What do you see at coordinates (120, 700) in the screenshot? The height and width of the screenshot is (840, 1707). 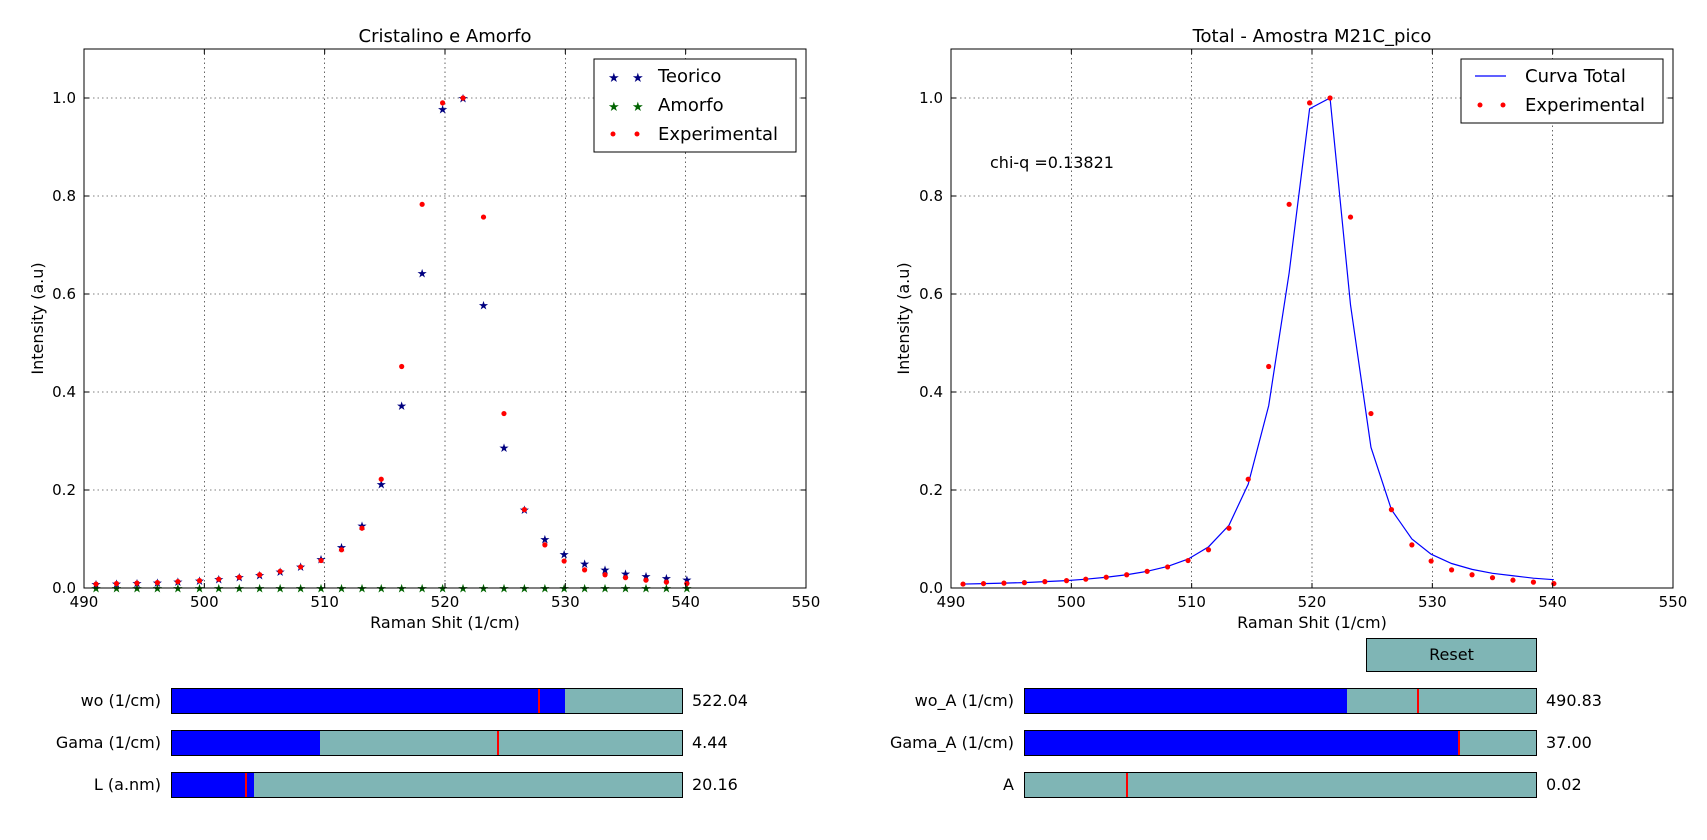 I see `slider-label-wo: wo (1/cm)` at bounding box center [120, 700].